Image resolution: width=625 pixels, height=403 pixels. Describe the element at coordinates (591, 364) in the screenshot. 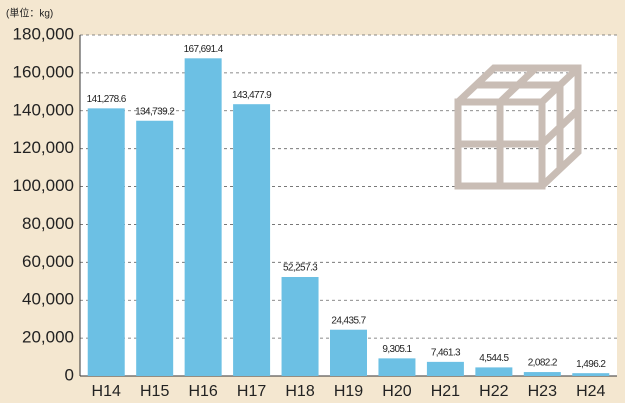

I see `value-label: 1,496.2` at that location.